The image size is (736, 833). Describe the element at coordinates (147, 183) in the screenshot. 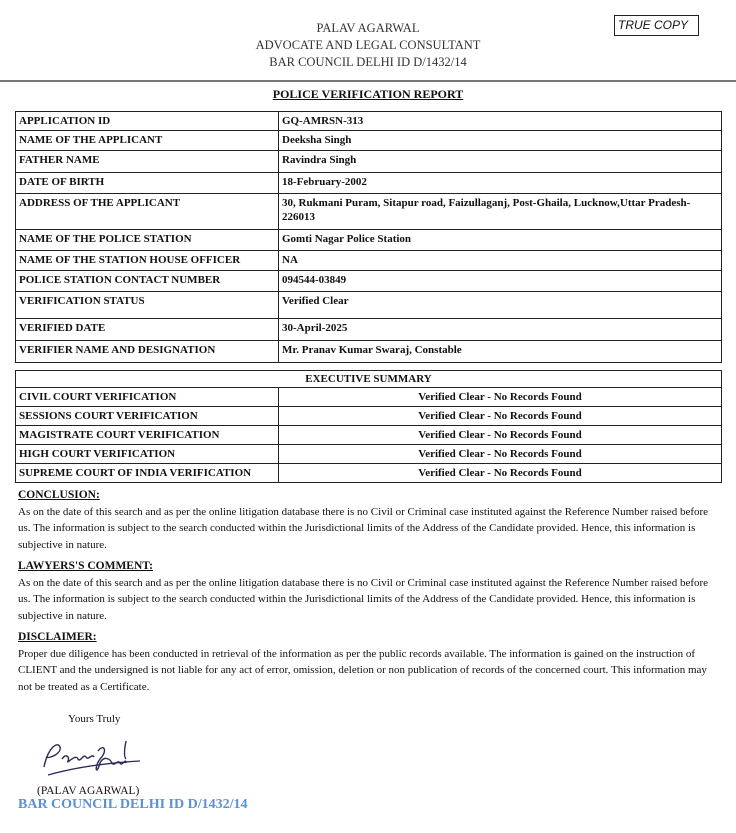

I see `detail-label: DATE OF BIRTH` at that location.